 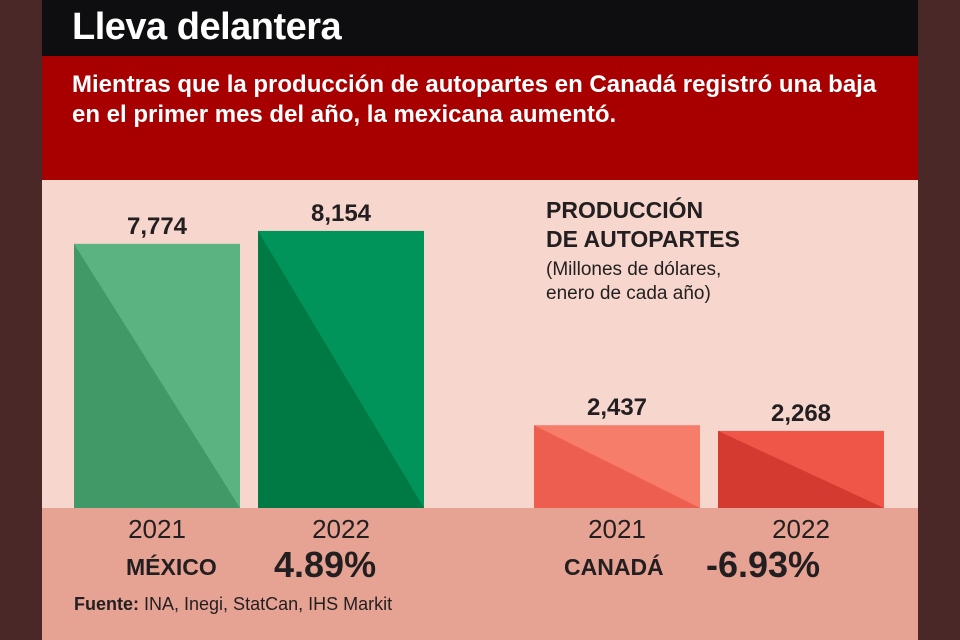 I want to click on year-label-mexico-2021: 2021, so click(x=157, y=529).